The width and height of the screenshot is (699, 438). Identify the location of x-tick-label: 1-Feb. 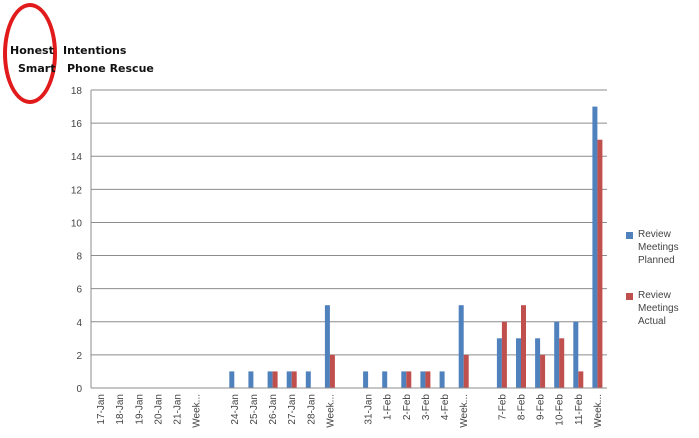
(388, 407).